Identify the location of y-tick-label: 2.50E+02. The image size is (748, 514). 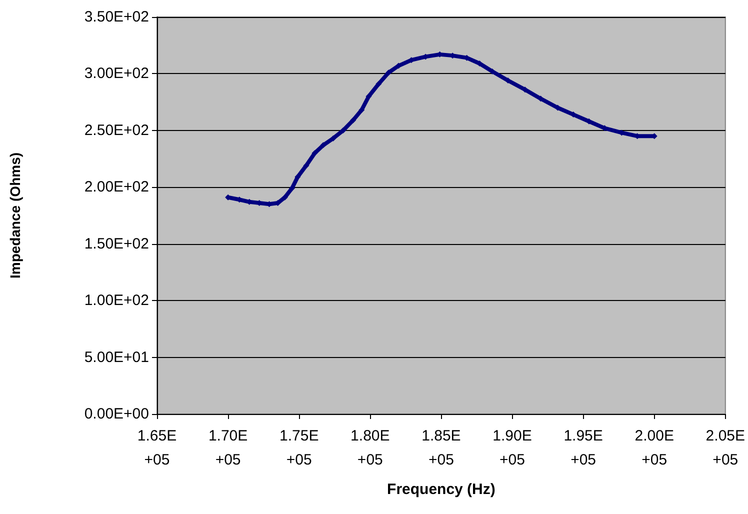
(116, 130).